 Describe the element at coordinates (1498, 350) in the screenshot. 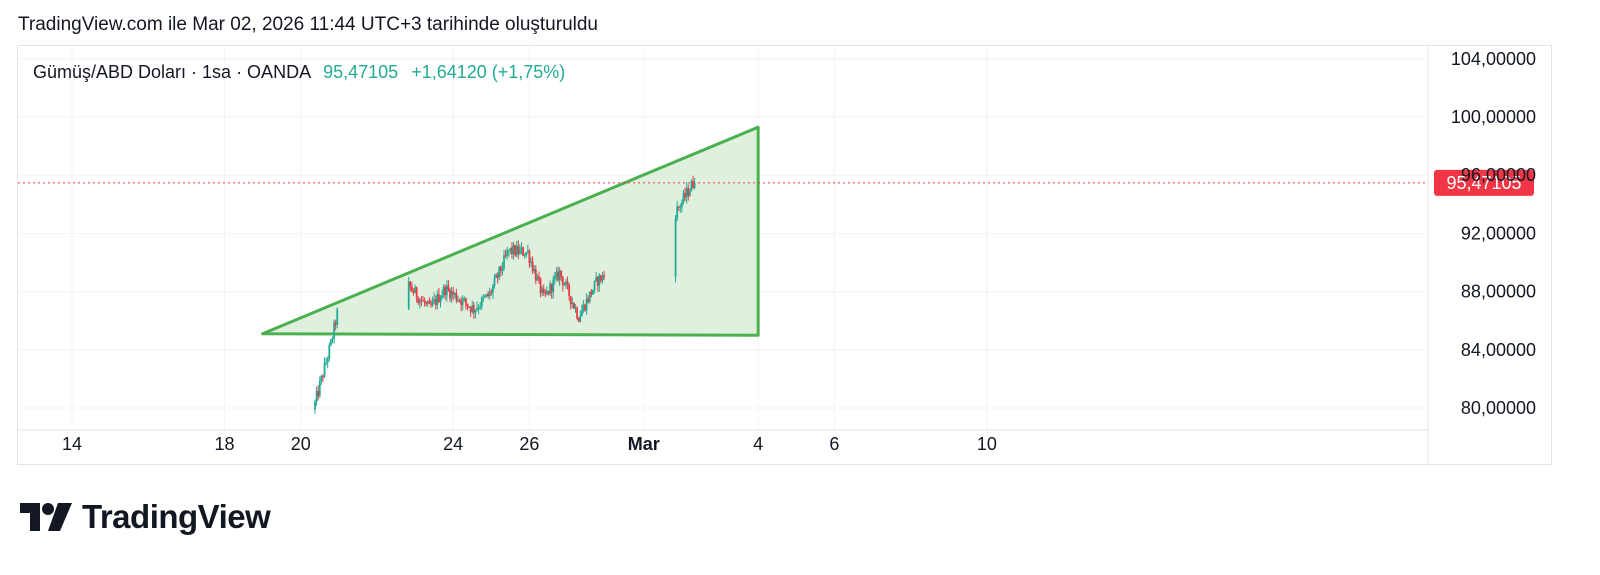

I see `y-tick-label: 84,00000` at that location.